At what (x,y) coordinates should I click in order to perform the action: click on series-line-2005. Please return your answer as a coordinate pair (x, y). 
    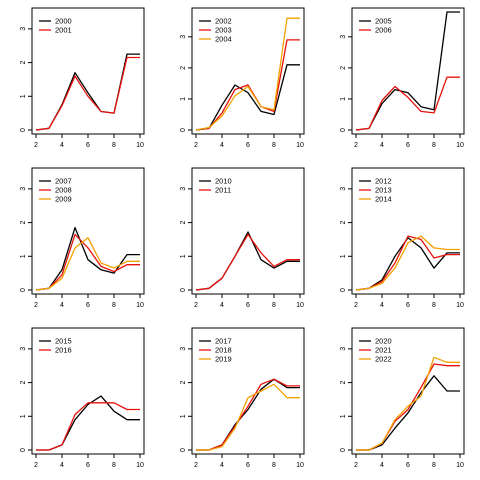
    Looking at the image, I should click on (407, 71).